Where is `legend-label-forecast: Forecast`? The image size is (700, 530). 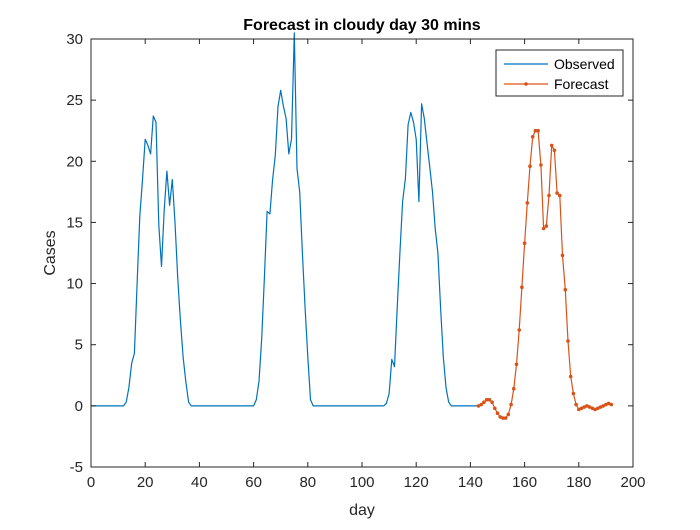 legend-label-forecast: Forecast is located at coordinates (581, 84).